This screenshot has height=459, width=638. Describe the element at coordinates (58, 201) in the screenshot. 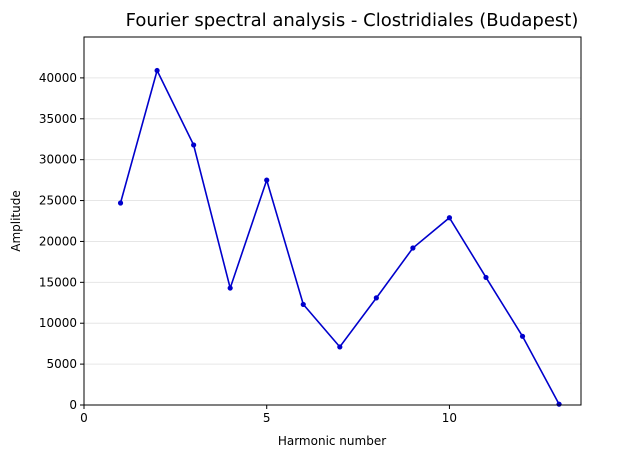

I see `y-tick-label: 25000` at that location.